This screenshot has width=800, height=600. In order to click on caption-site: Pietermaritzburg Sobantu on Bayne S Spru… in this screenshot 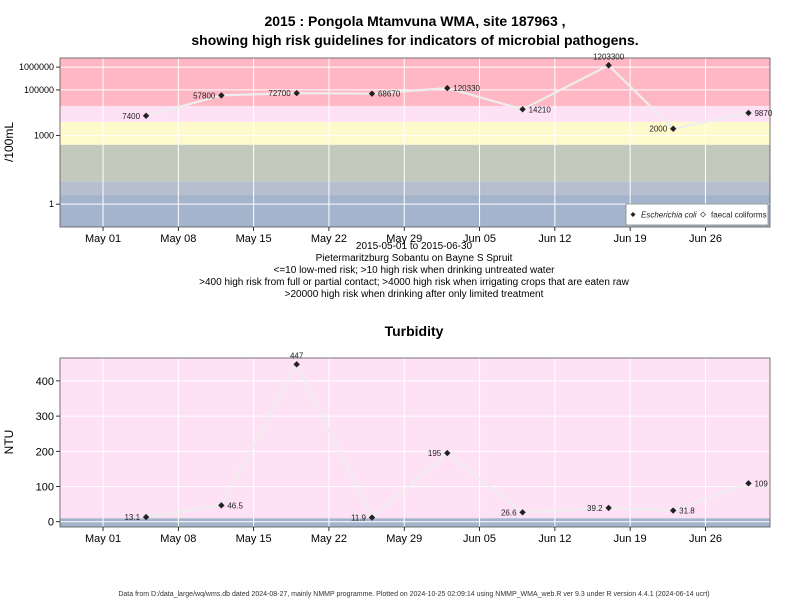, I will do `click(414, 258)`.